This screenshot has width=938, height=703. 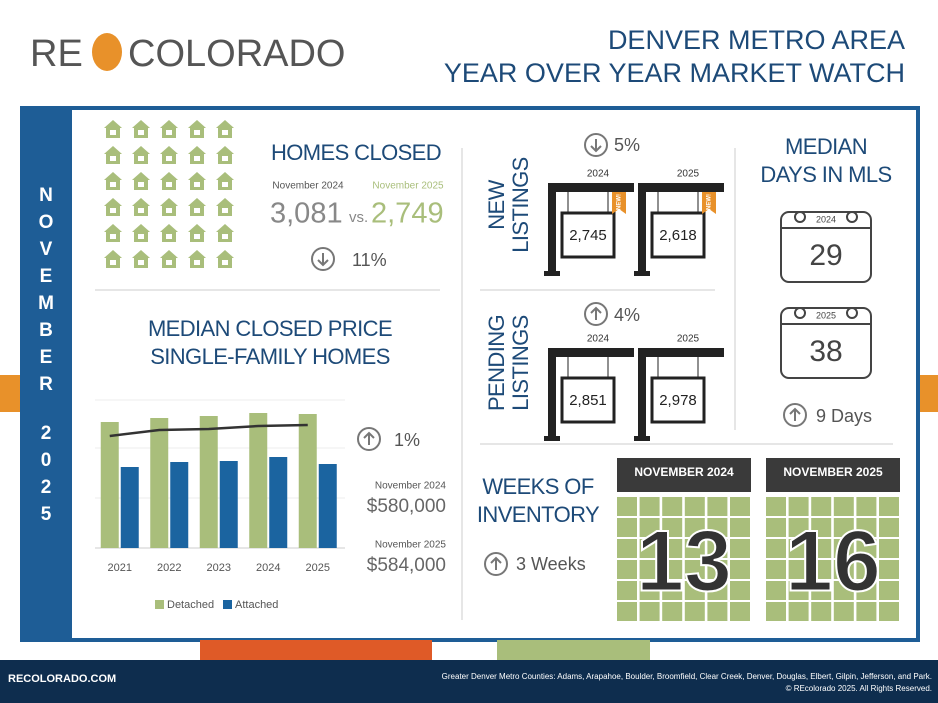 What do you see at coordinates (236, 54) in the screenshot?
I see `logo: COLORADO` at bounding box center [236, 54].